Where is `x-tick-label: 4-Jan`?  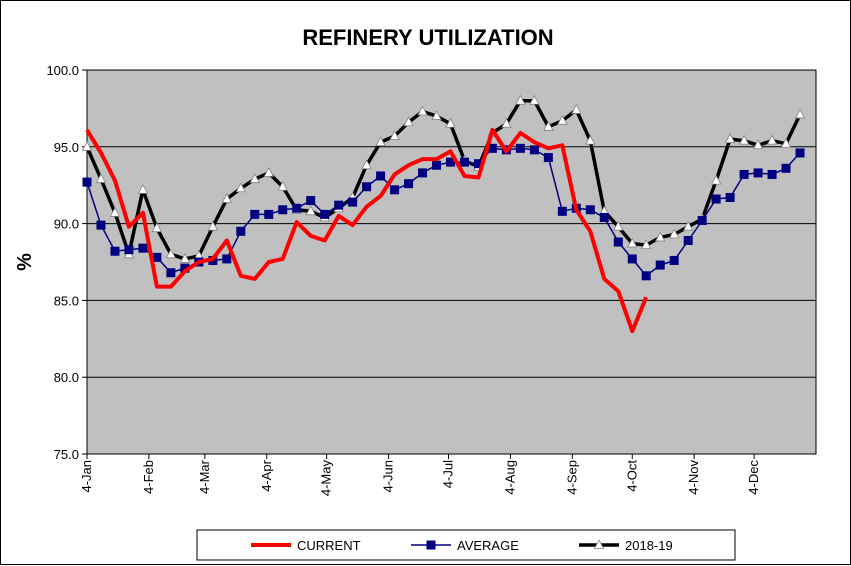 x-tick-label: 4-Jan is located at coordinates (86, 476).